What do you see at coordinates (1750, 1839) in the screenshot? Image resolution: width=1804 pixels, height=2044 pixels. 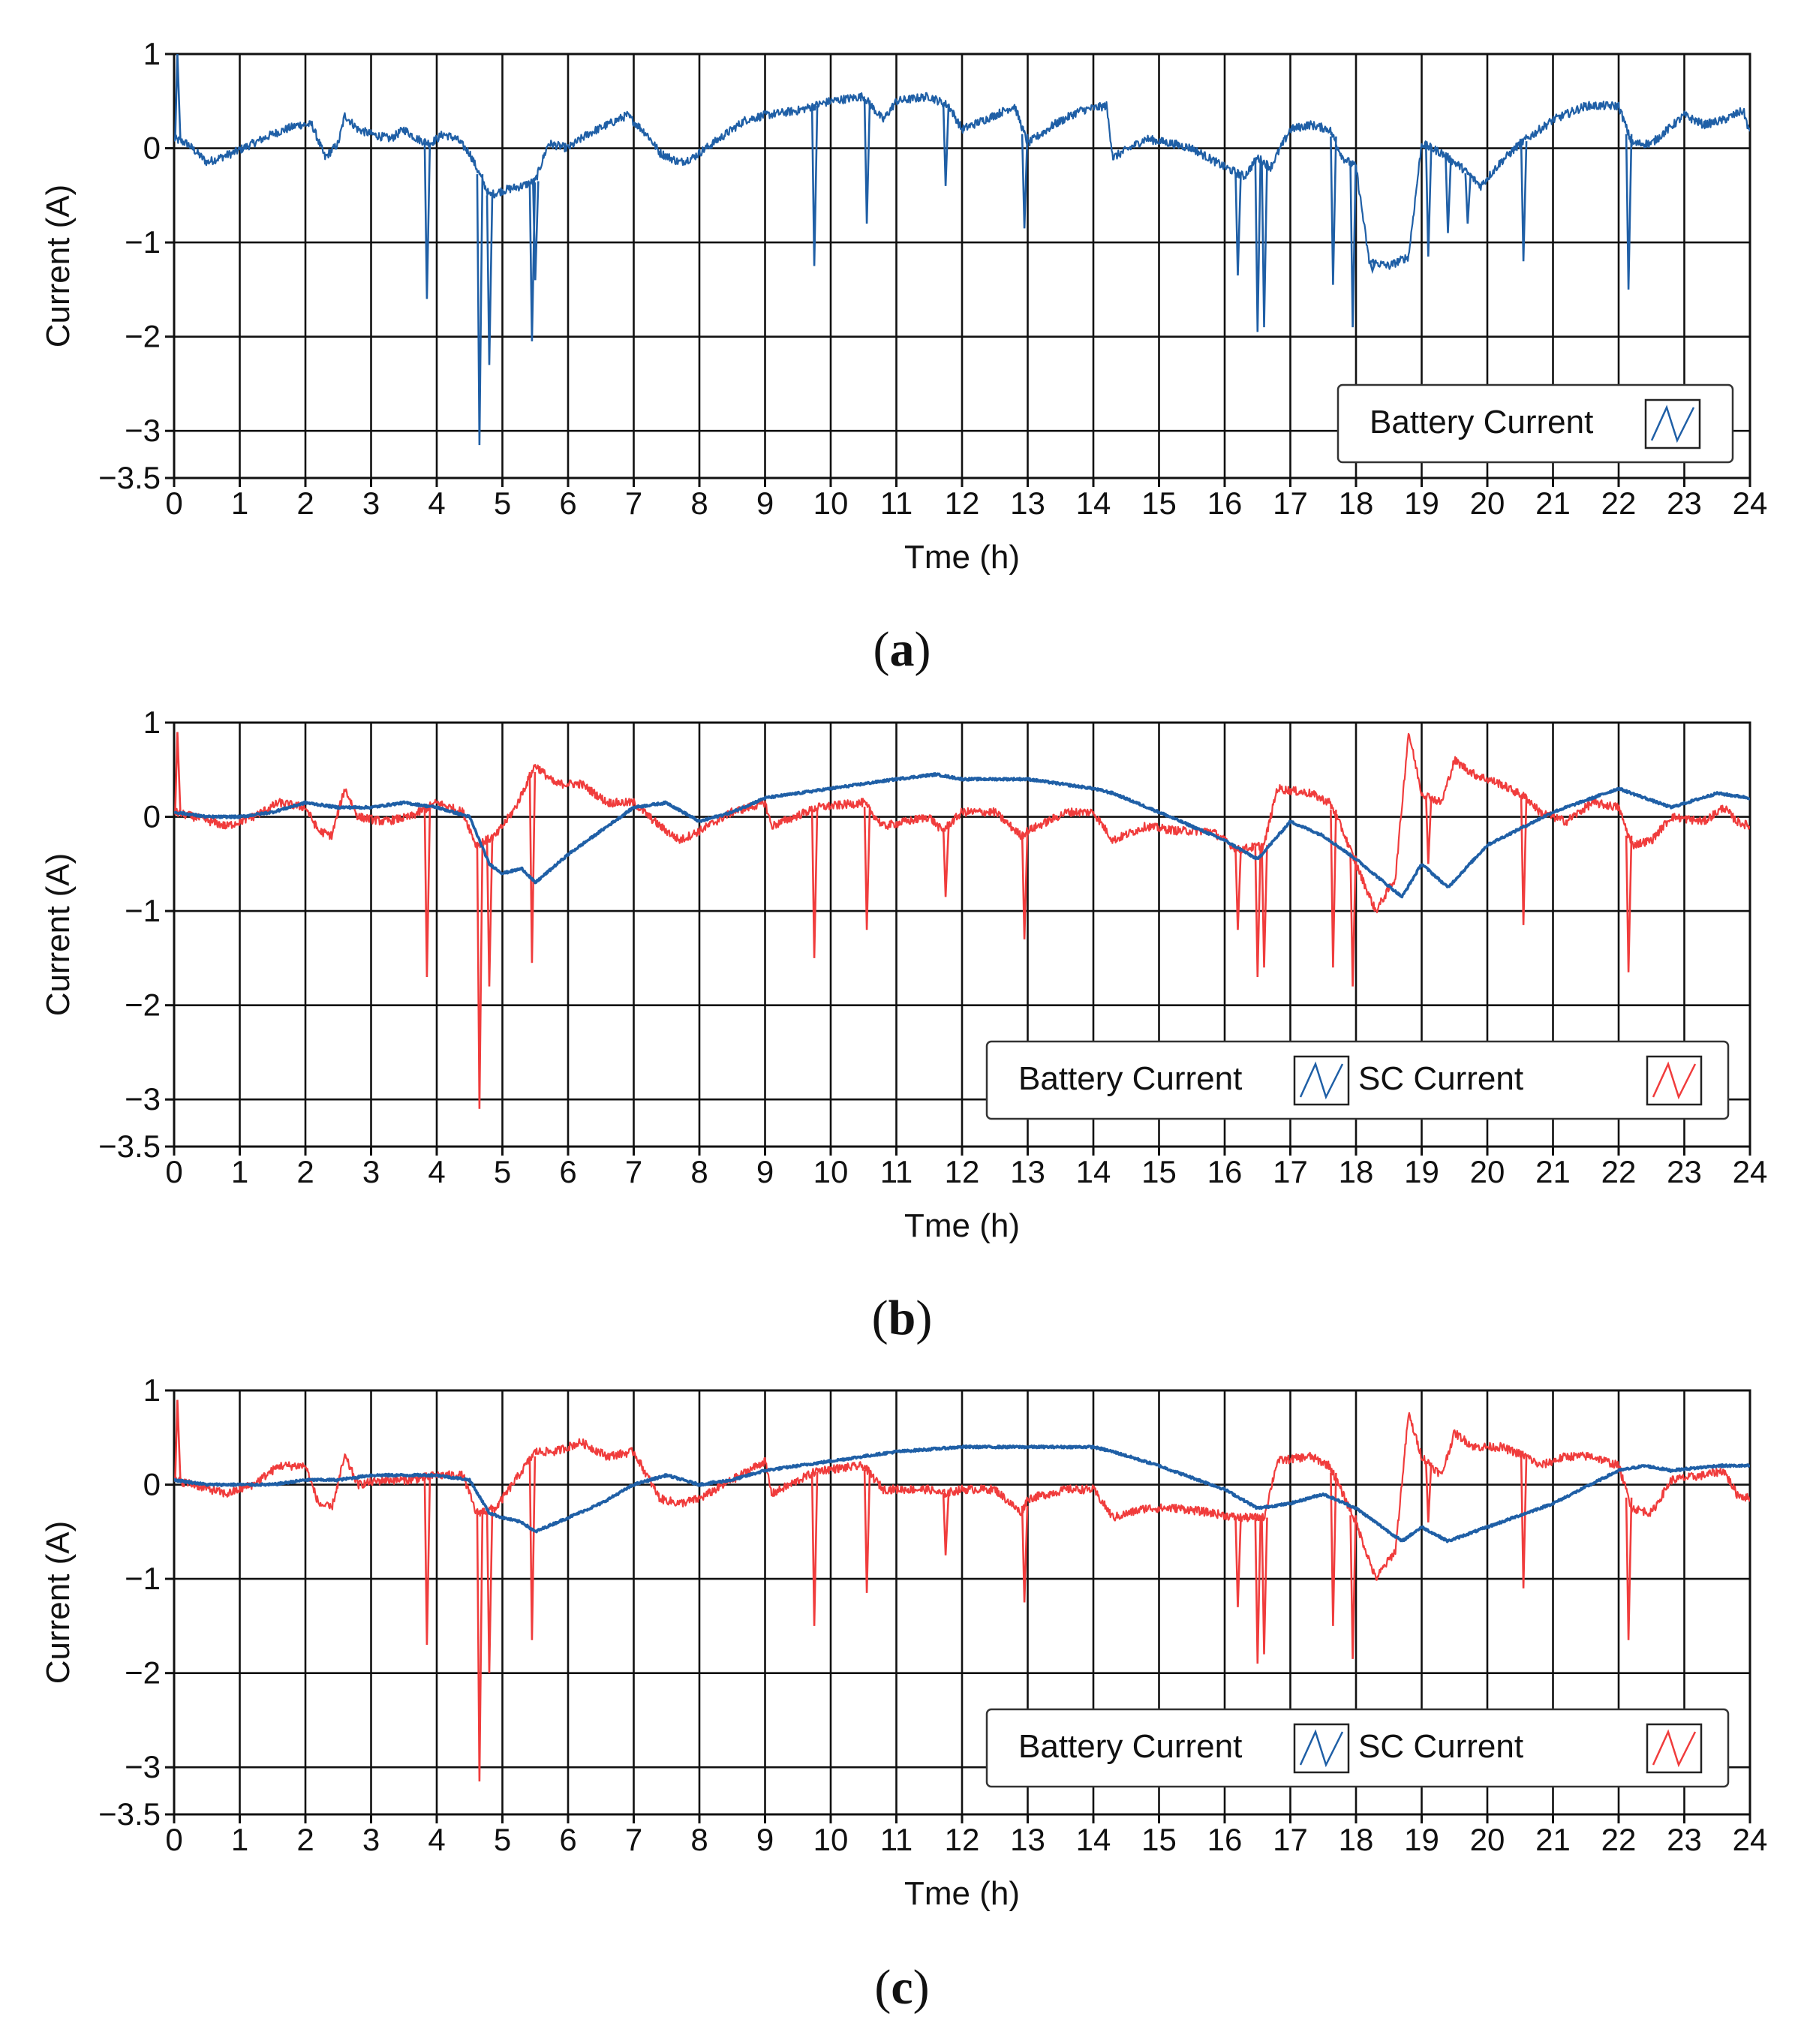 I see `x-tick-label: 24` at bounding box center [1750, 1839].